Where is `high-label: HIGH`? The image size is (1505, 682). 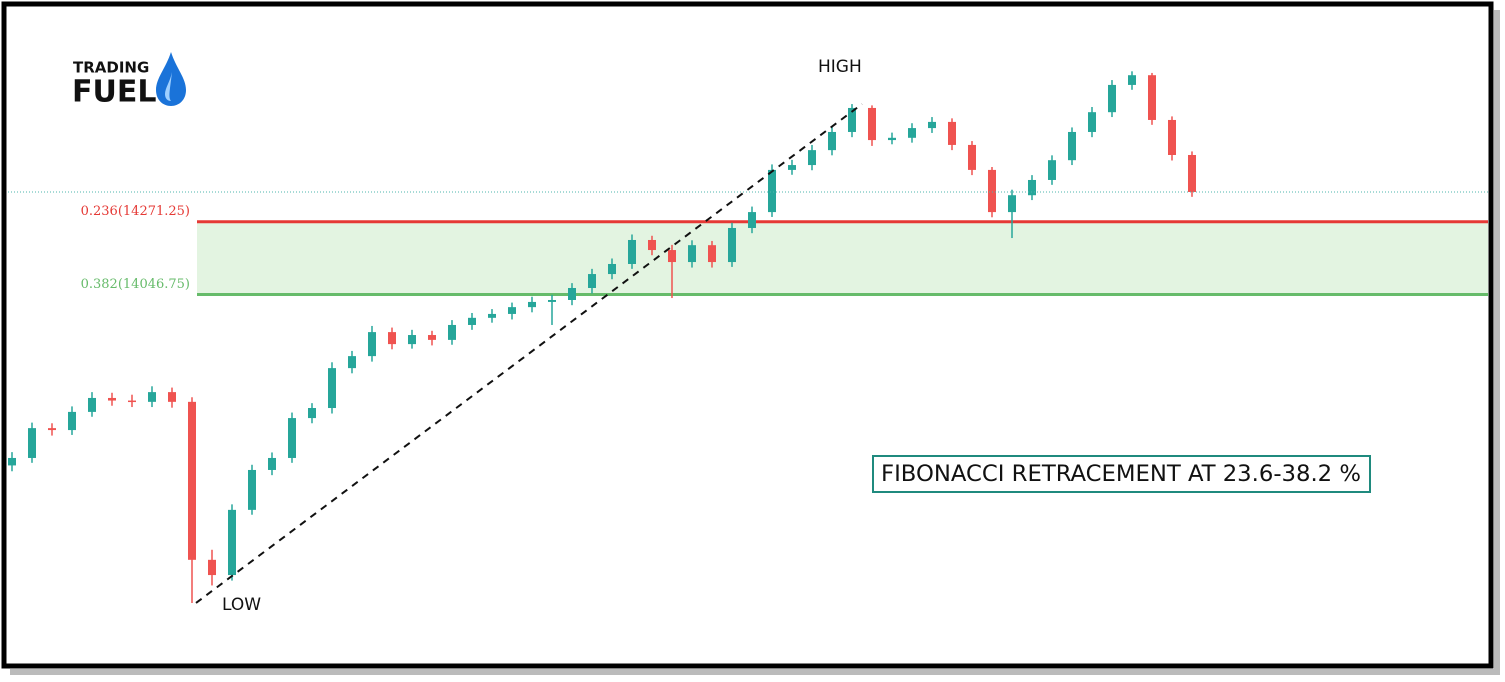
high-label: HIGH is located at coordinates (840, 67).